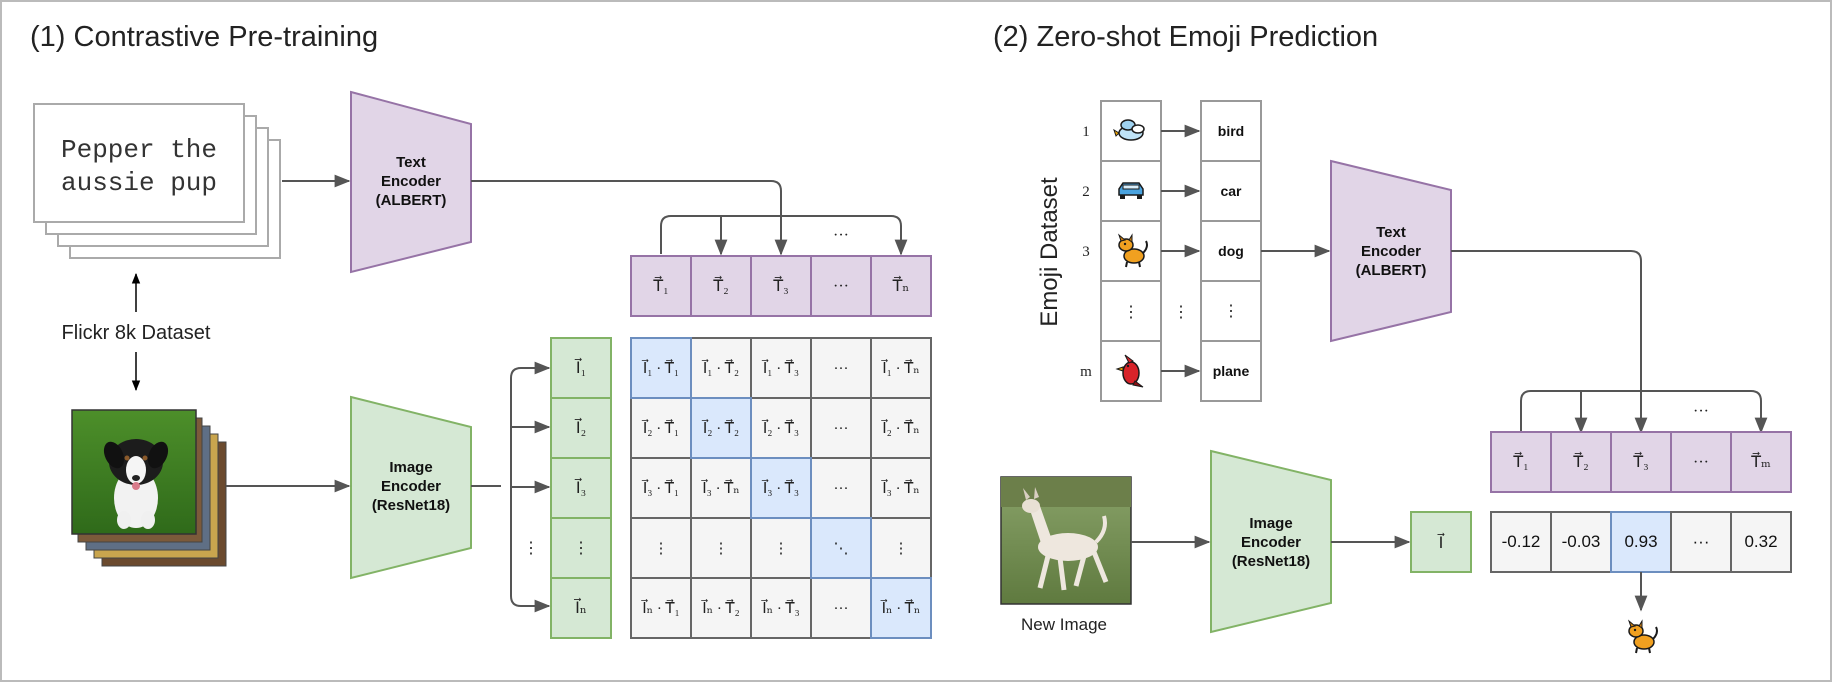  I want to click on matrix-cell-r5-c4, so click(841, 608).